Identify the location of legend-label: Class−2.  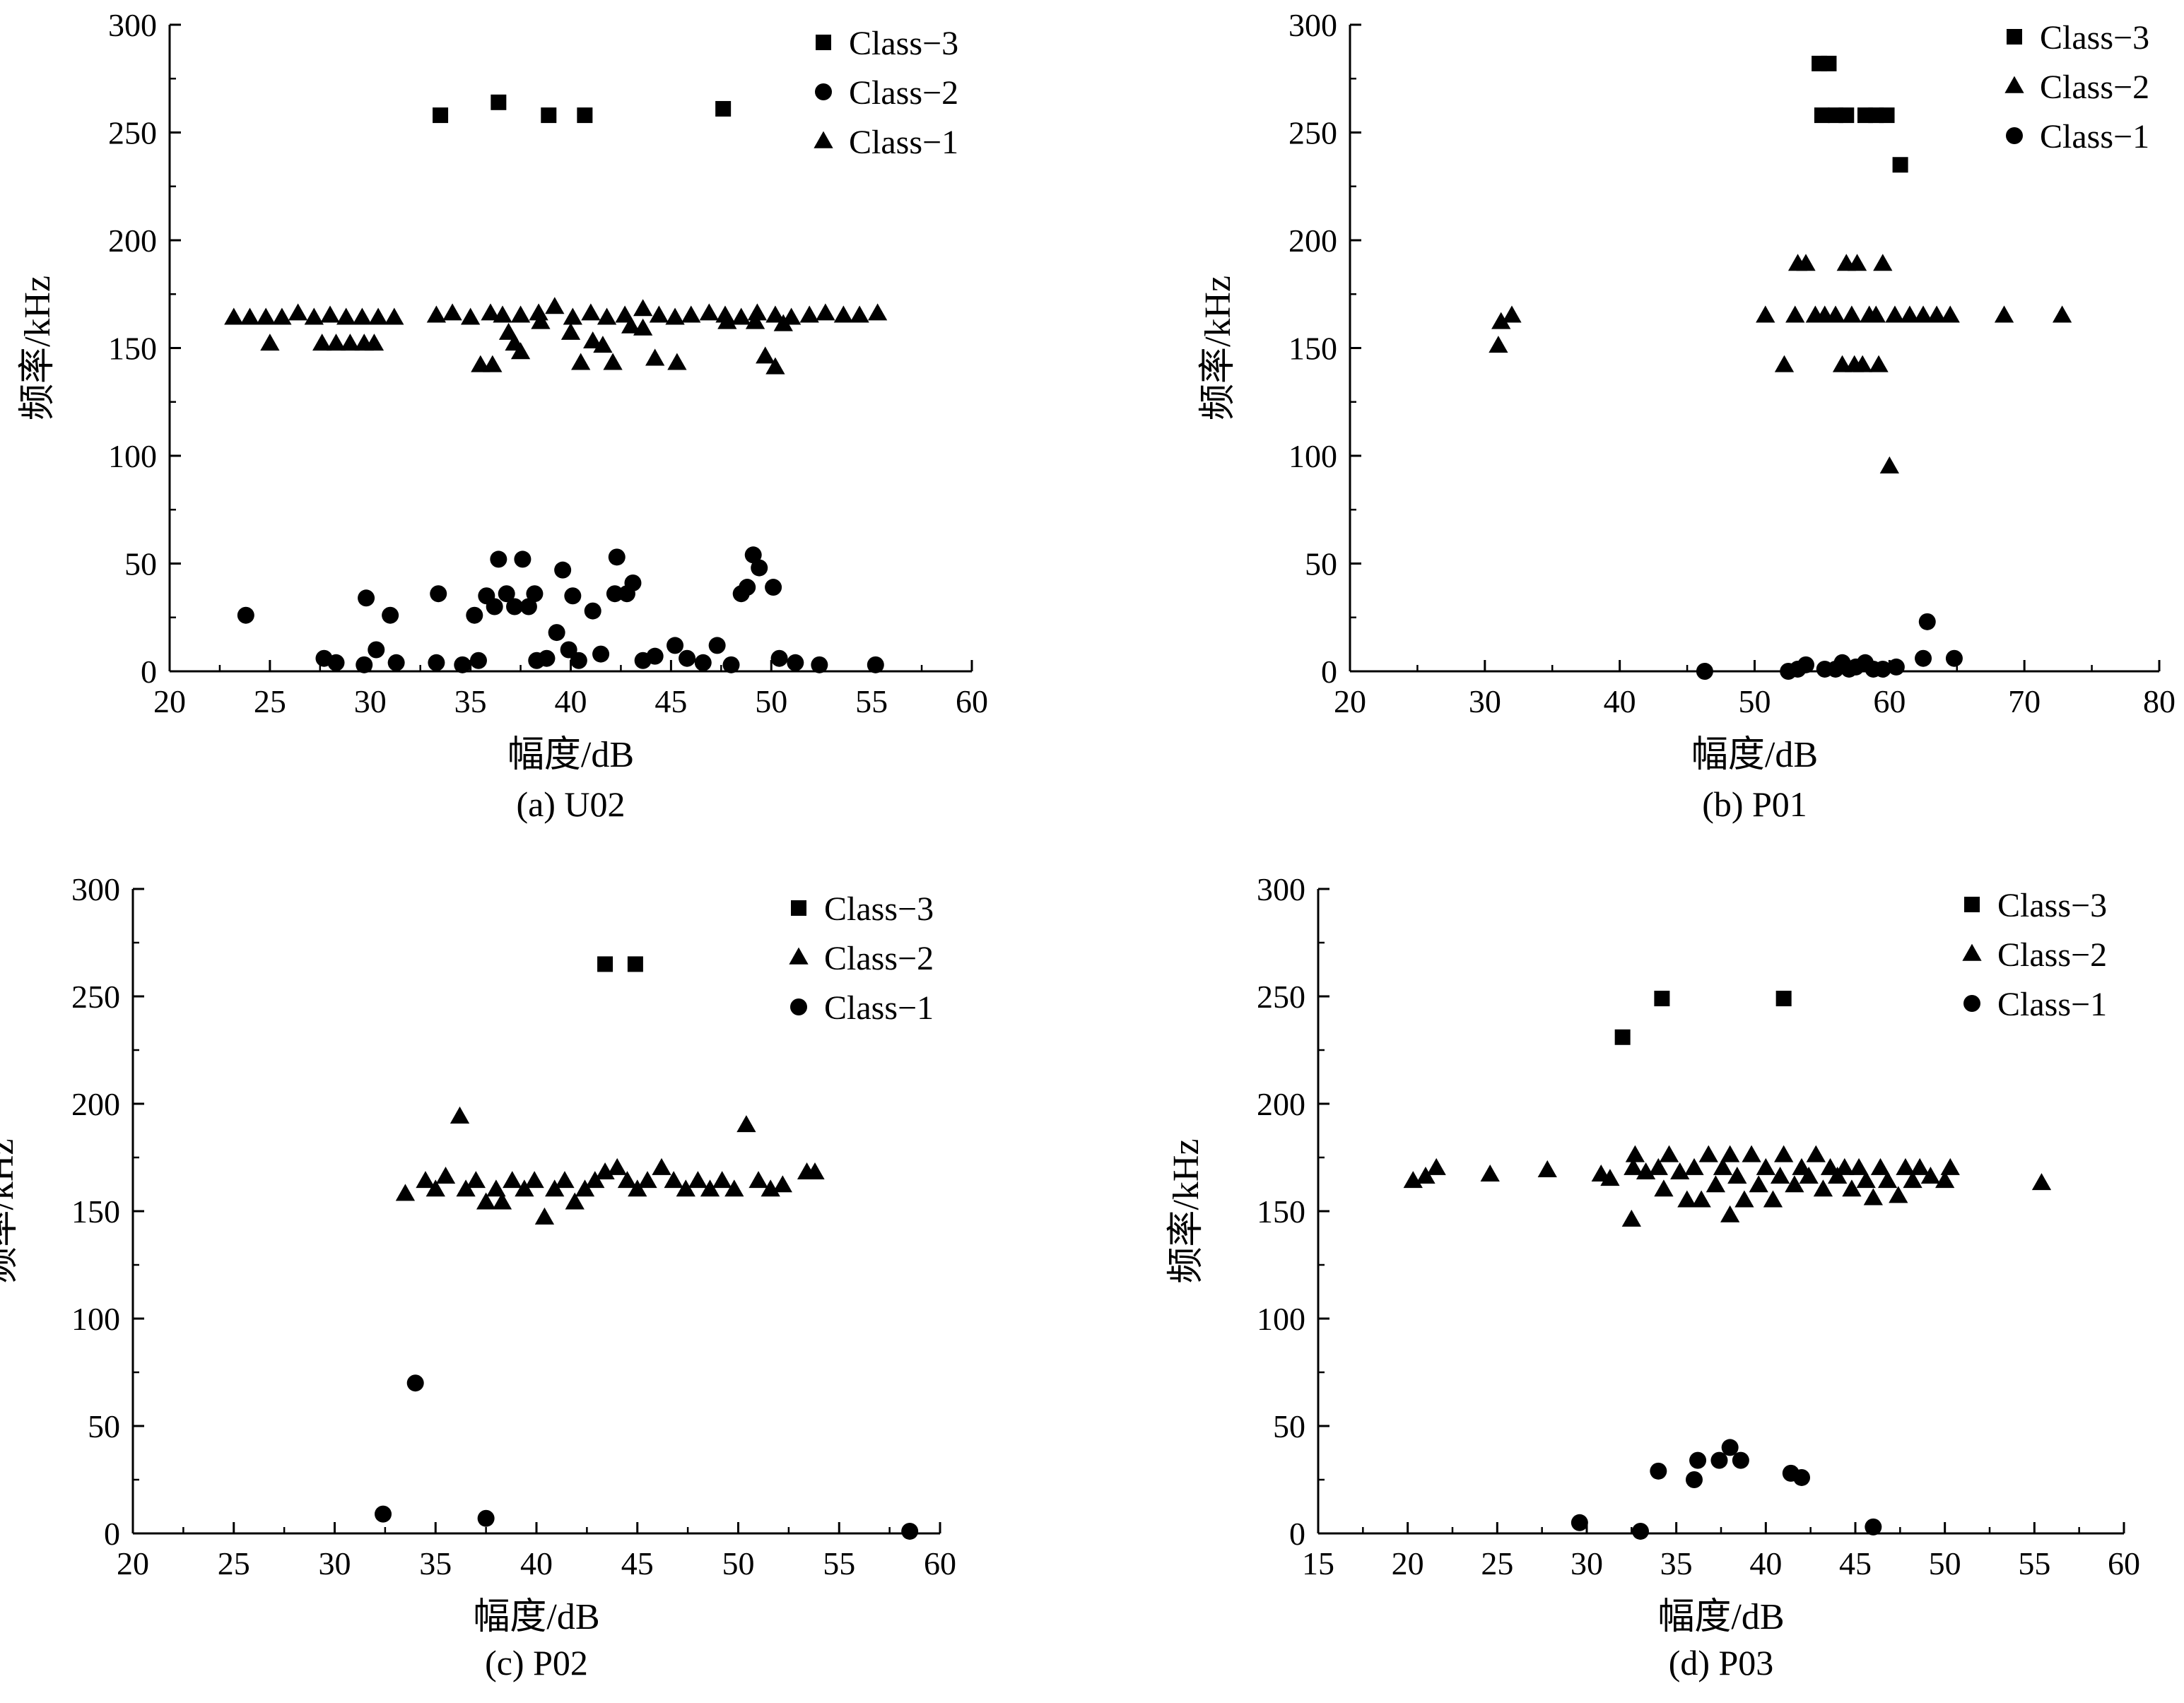
(879, 959).